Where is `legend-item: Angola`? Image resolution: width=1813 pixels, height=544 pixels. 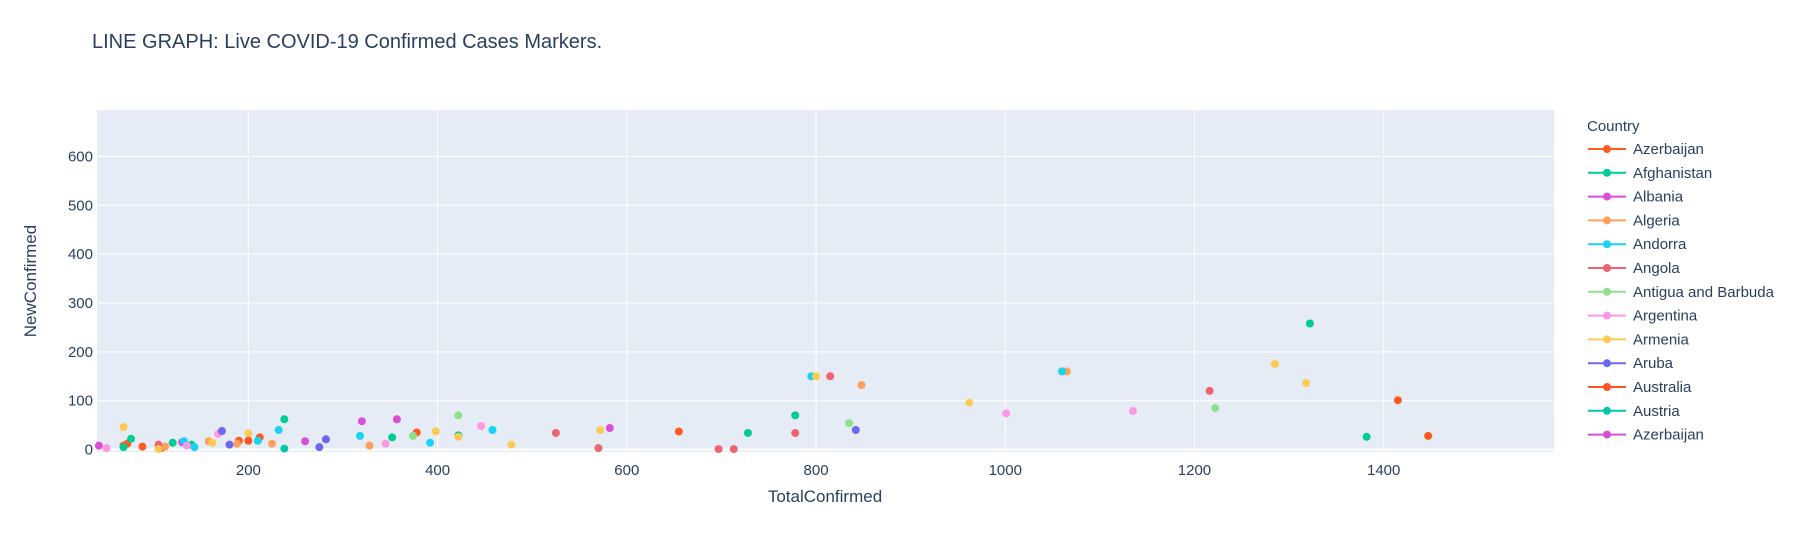
legend-item: Angola is located at coordinates (1634, 268).